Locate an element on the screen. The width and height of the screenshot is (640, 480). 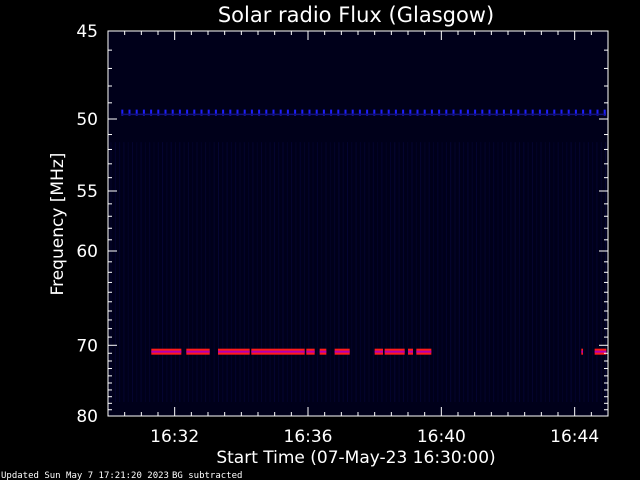
band-70.8mhz is located at coordinates (379, 351).